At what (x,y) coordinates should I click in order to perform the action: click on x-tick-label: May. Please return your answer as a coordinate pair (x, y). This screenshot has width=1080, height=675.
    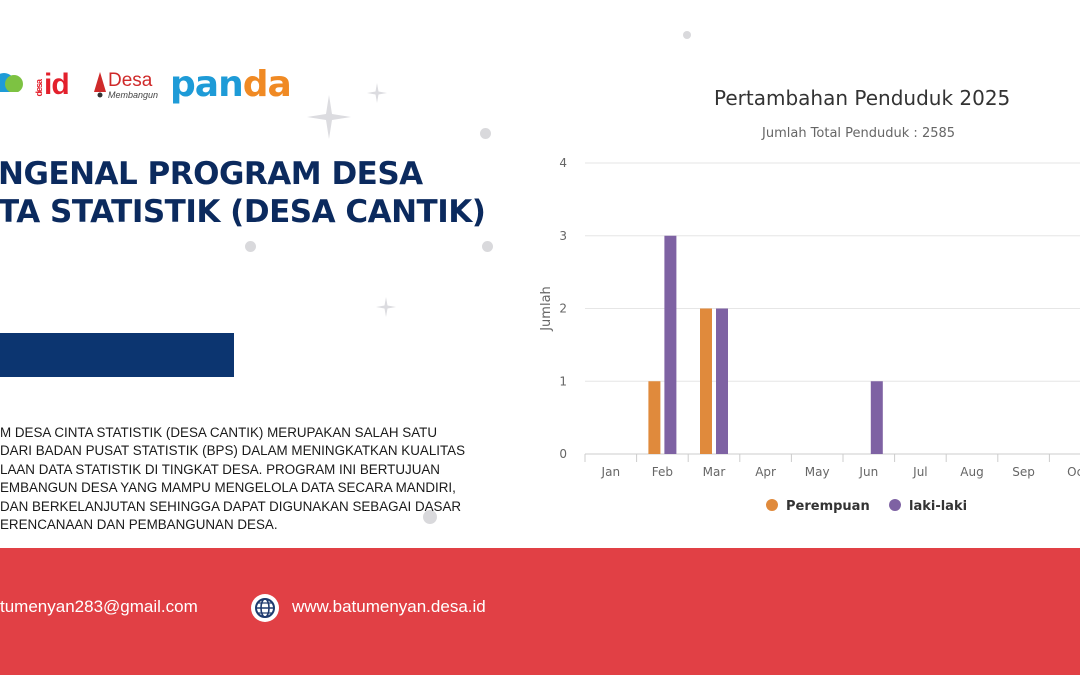
    Looking at the image, I should click on (817, 472).